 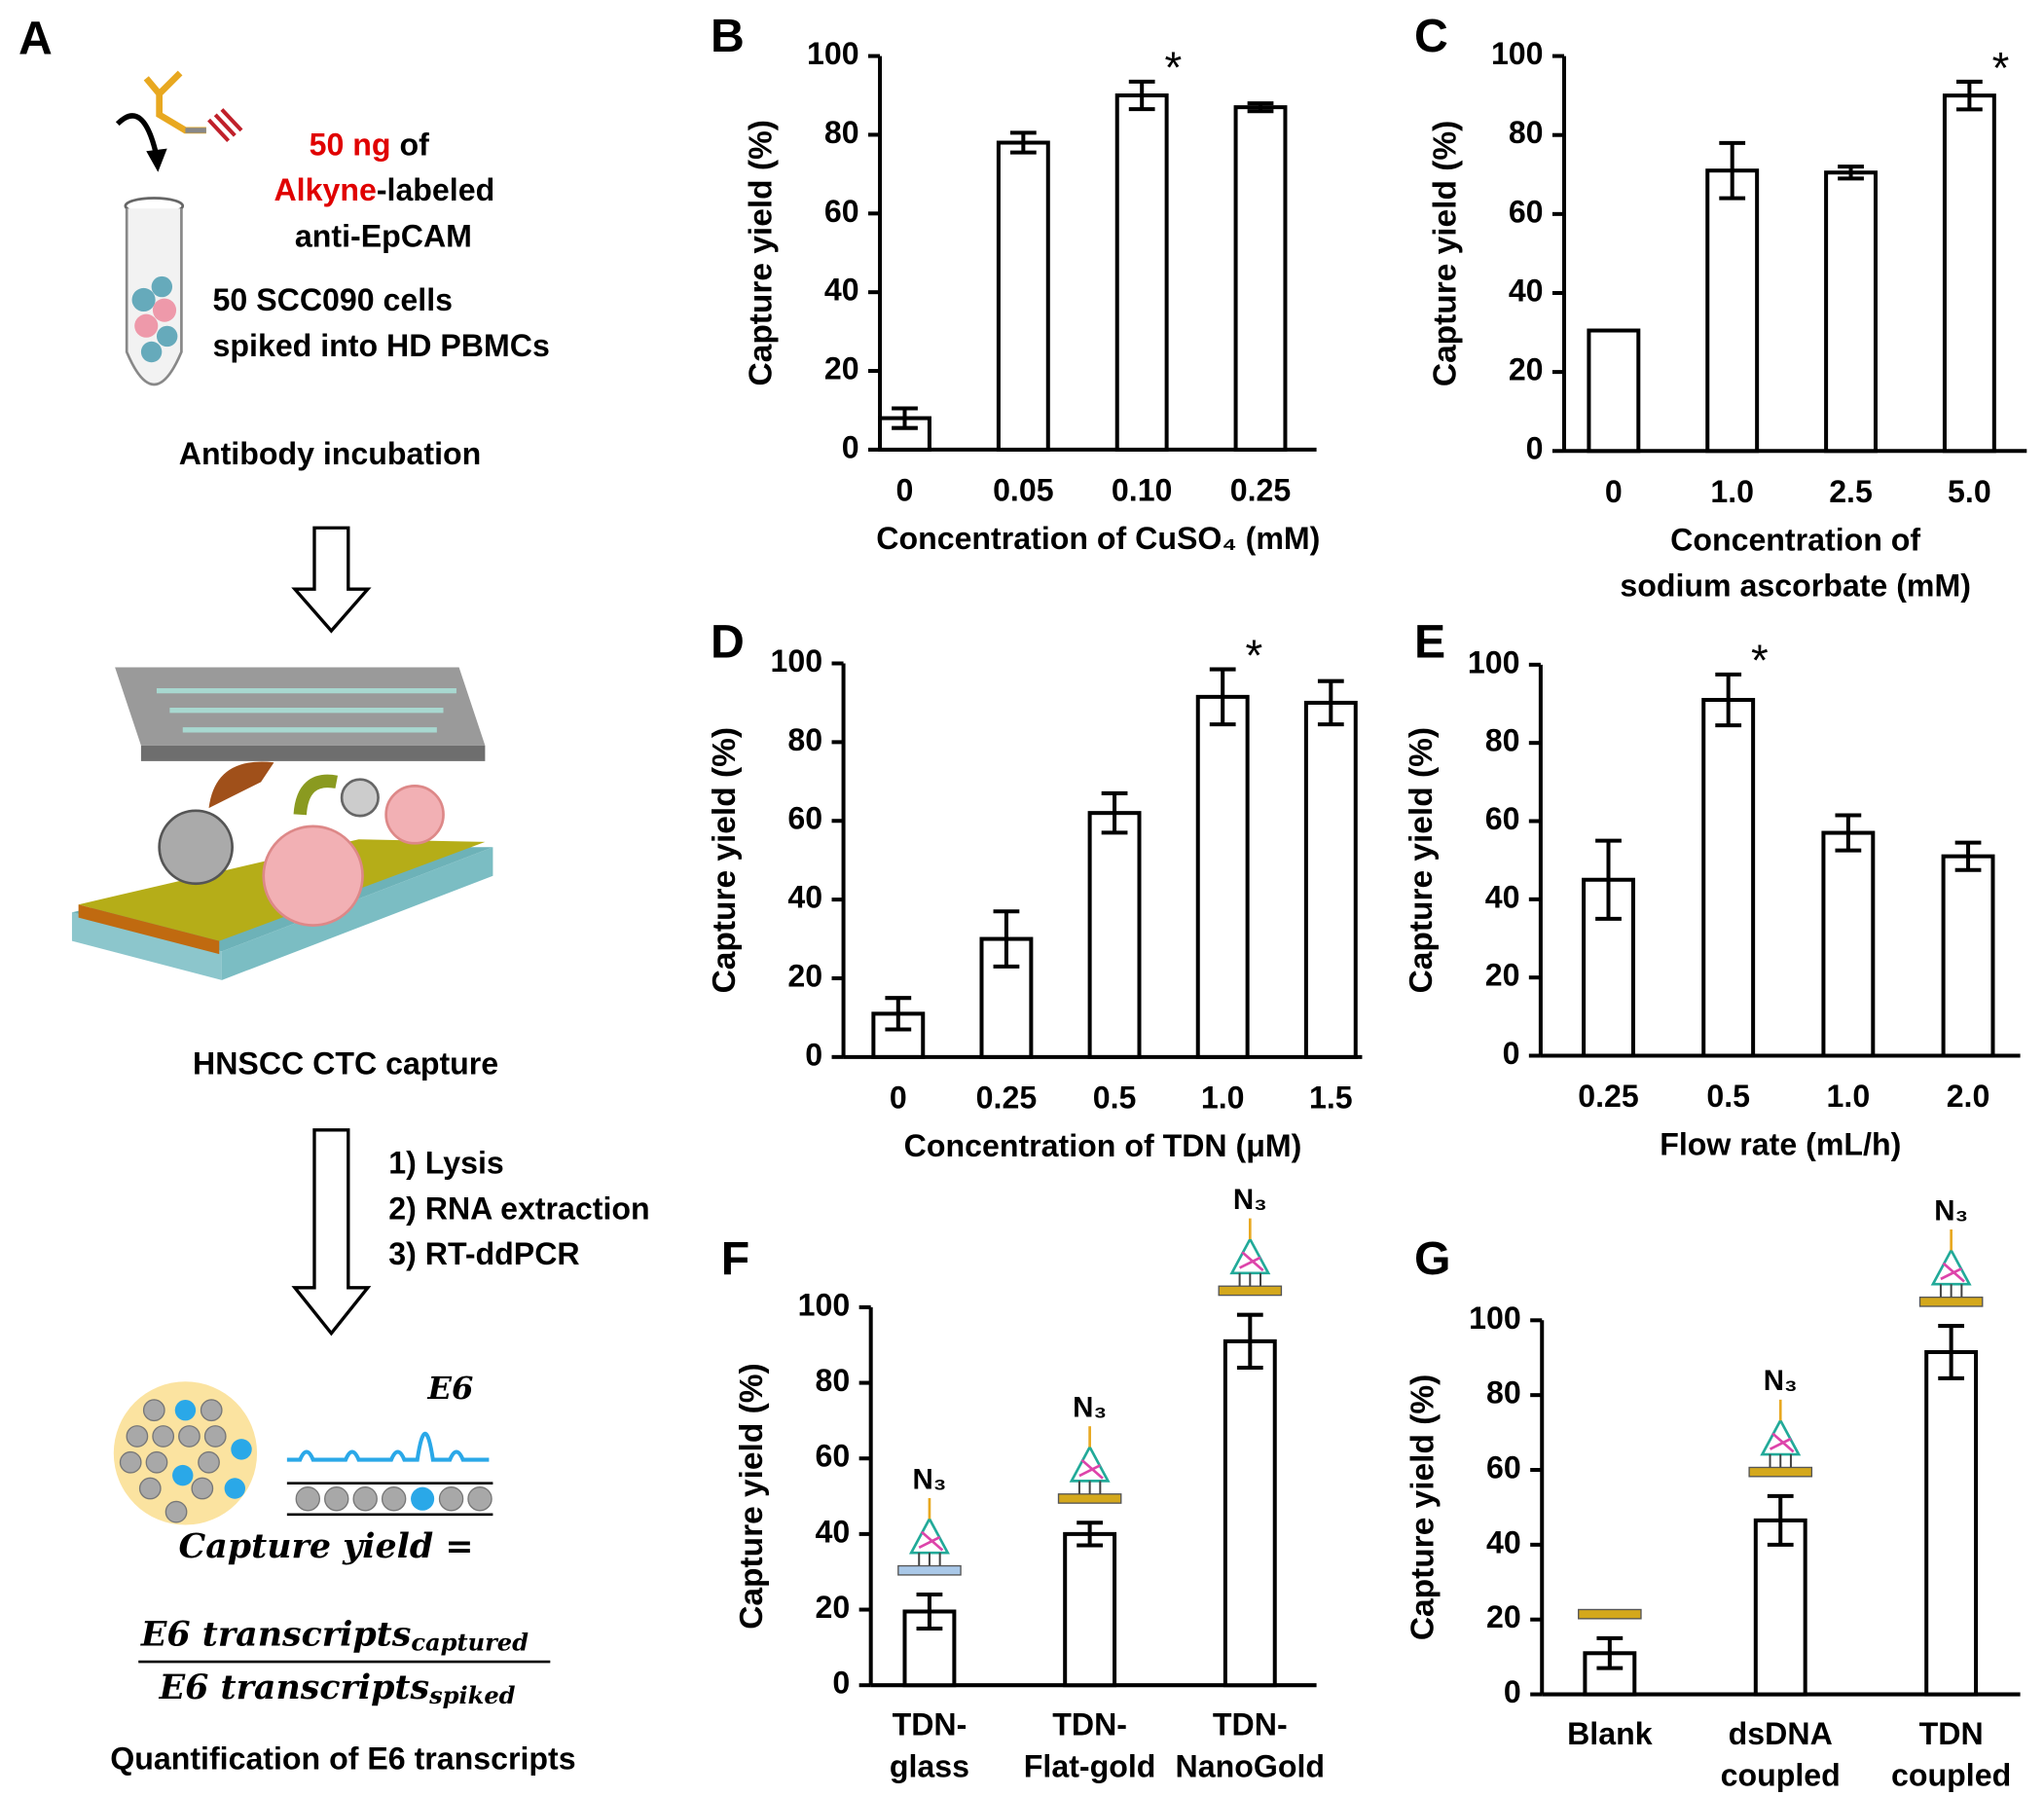 I want to click on formula: Capture yield =, so click(x=327, y=1546).